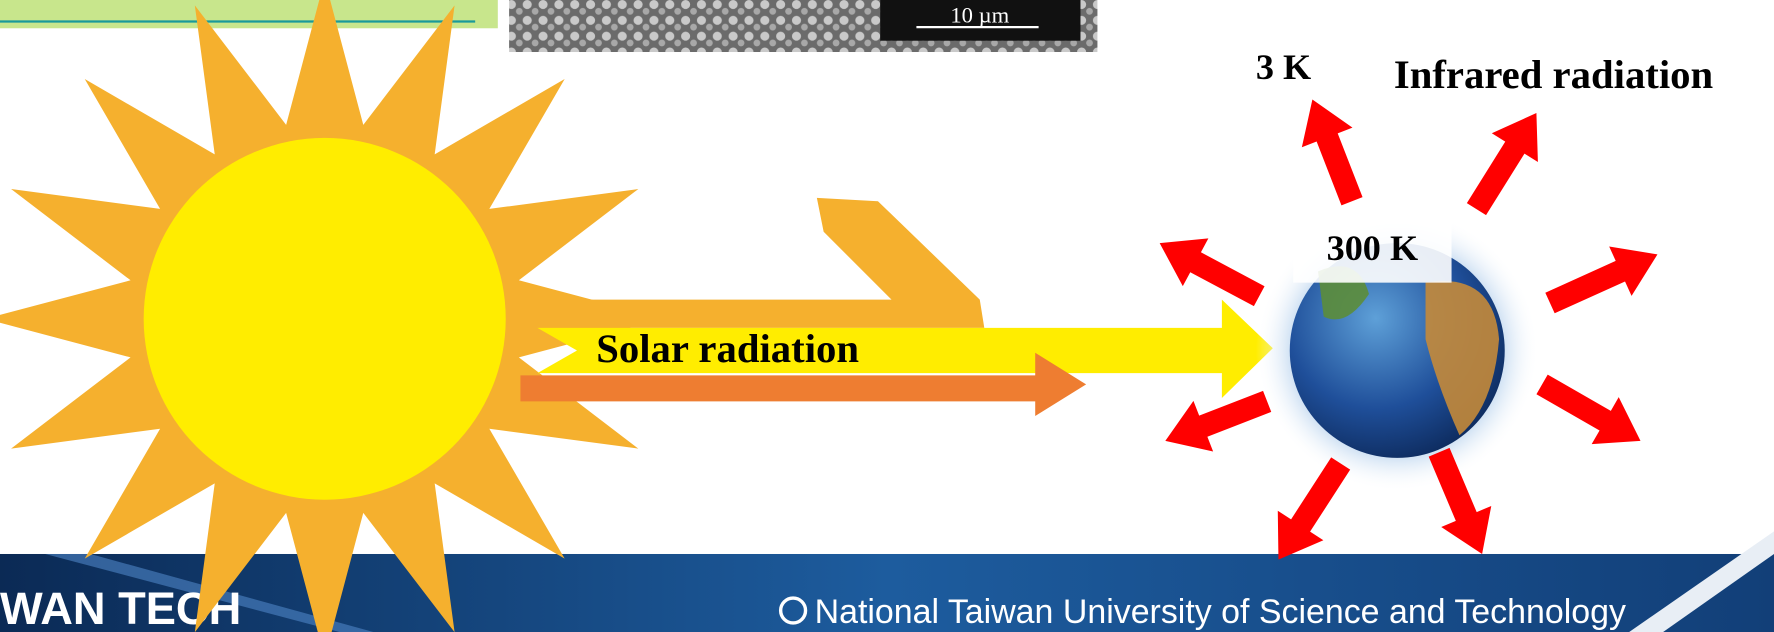 This screenshot has width=1774, height=632. What do you see at coordinates (1462, 358) in the screenshot?
I see `continent` at bounding box center [1462, 358].